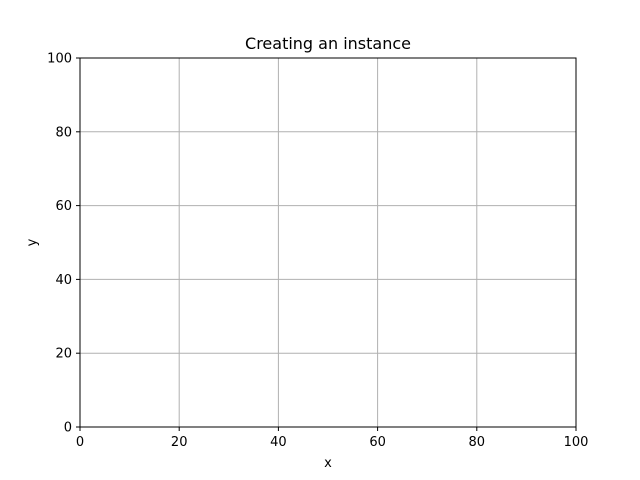 This screenshot has width=640, height=480. I want to click on y-tick-label-2: 40, so click(63, 280).